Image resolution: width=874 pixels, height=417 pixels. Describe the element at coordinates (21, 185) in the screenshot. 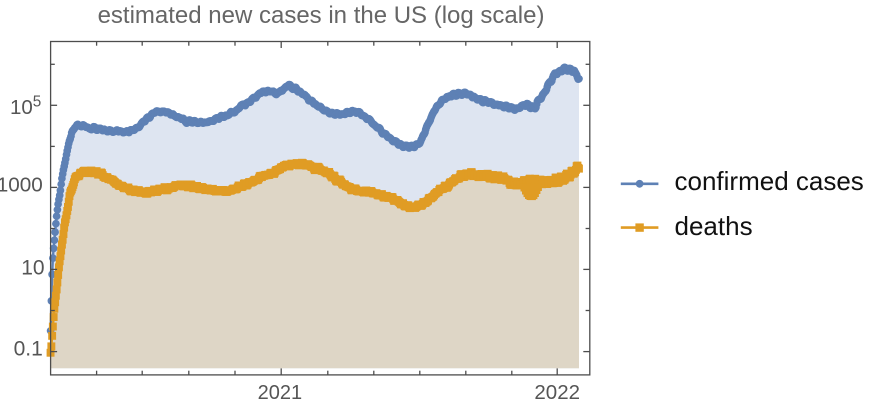

I see `svg-text: 1000` at that location.